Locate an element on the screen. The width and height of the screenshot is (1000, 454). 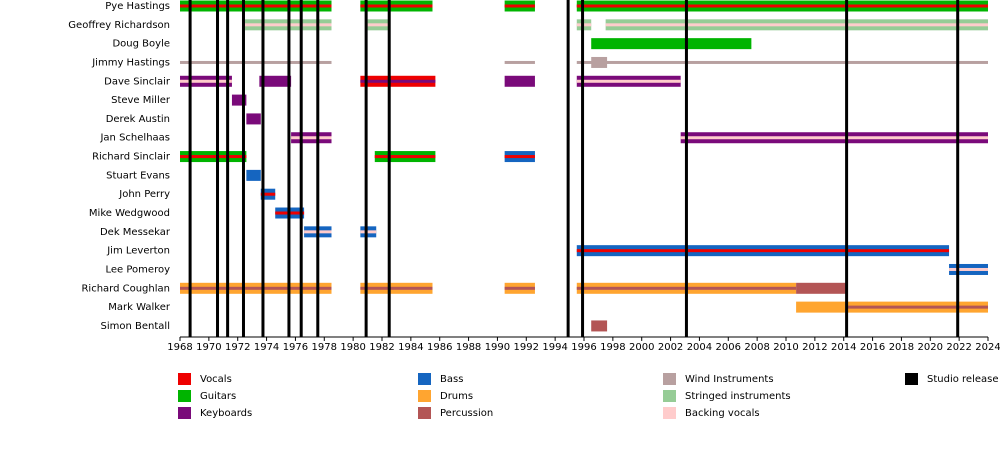
legend-label: Backing vocals is located at coordinates (722, 413).